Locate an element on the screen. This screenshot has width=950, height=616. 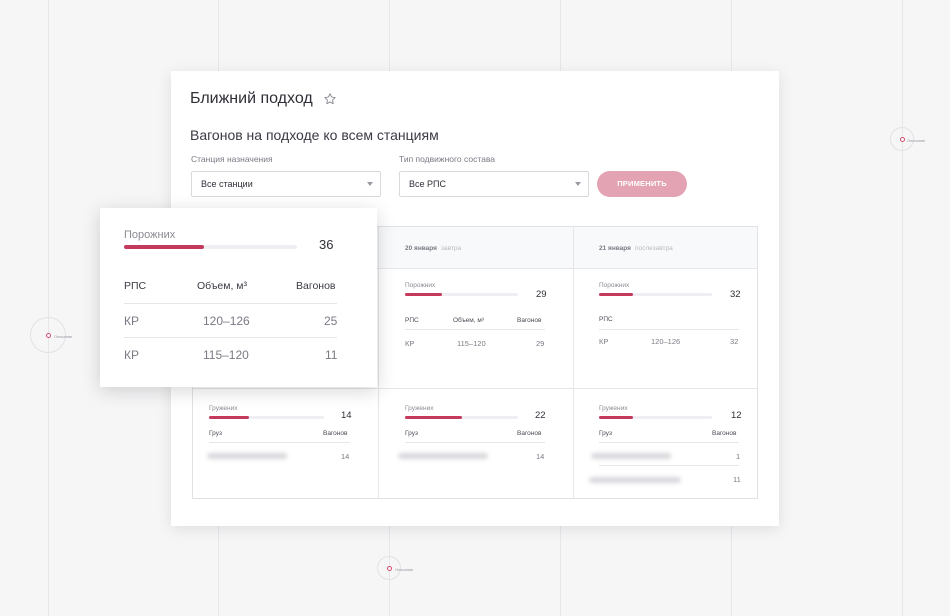
col-header-volume: Объем, м³ is located at coordinates (468, 320).